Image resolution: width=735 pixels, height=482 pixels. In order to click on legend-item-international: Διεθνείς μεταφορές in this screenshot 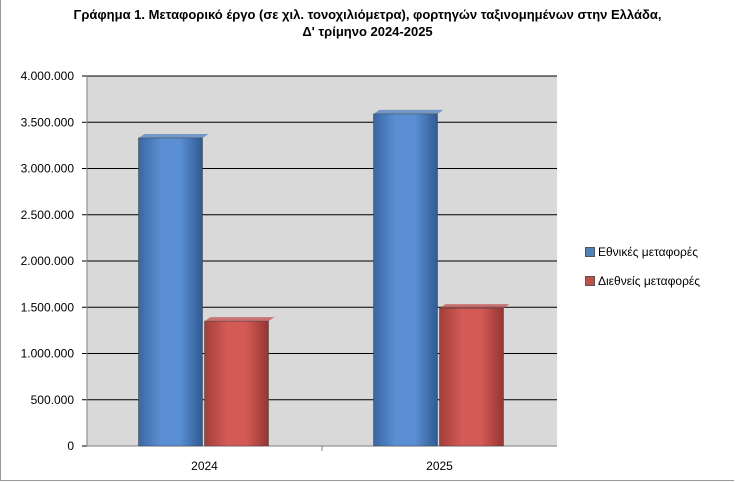, I will do `click(657, 281)`.